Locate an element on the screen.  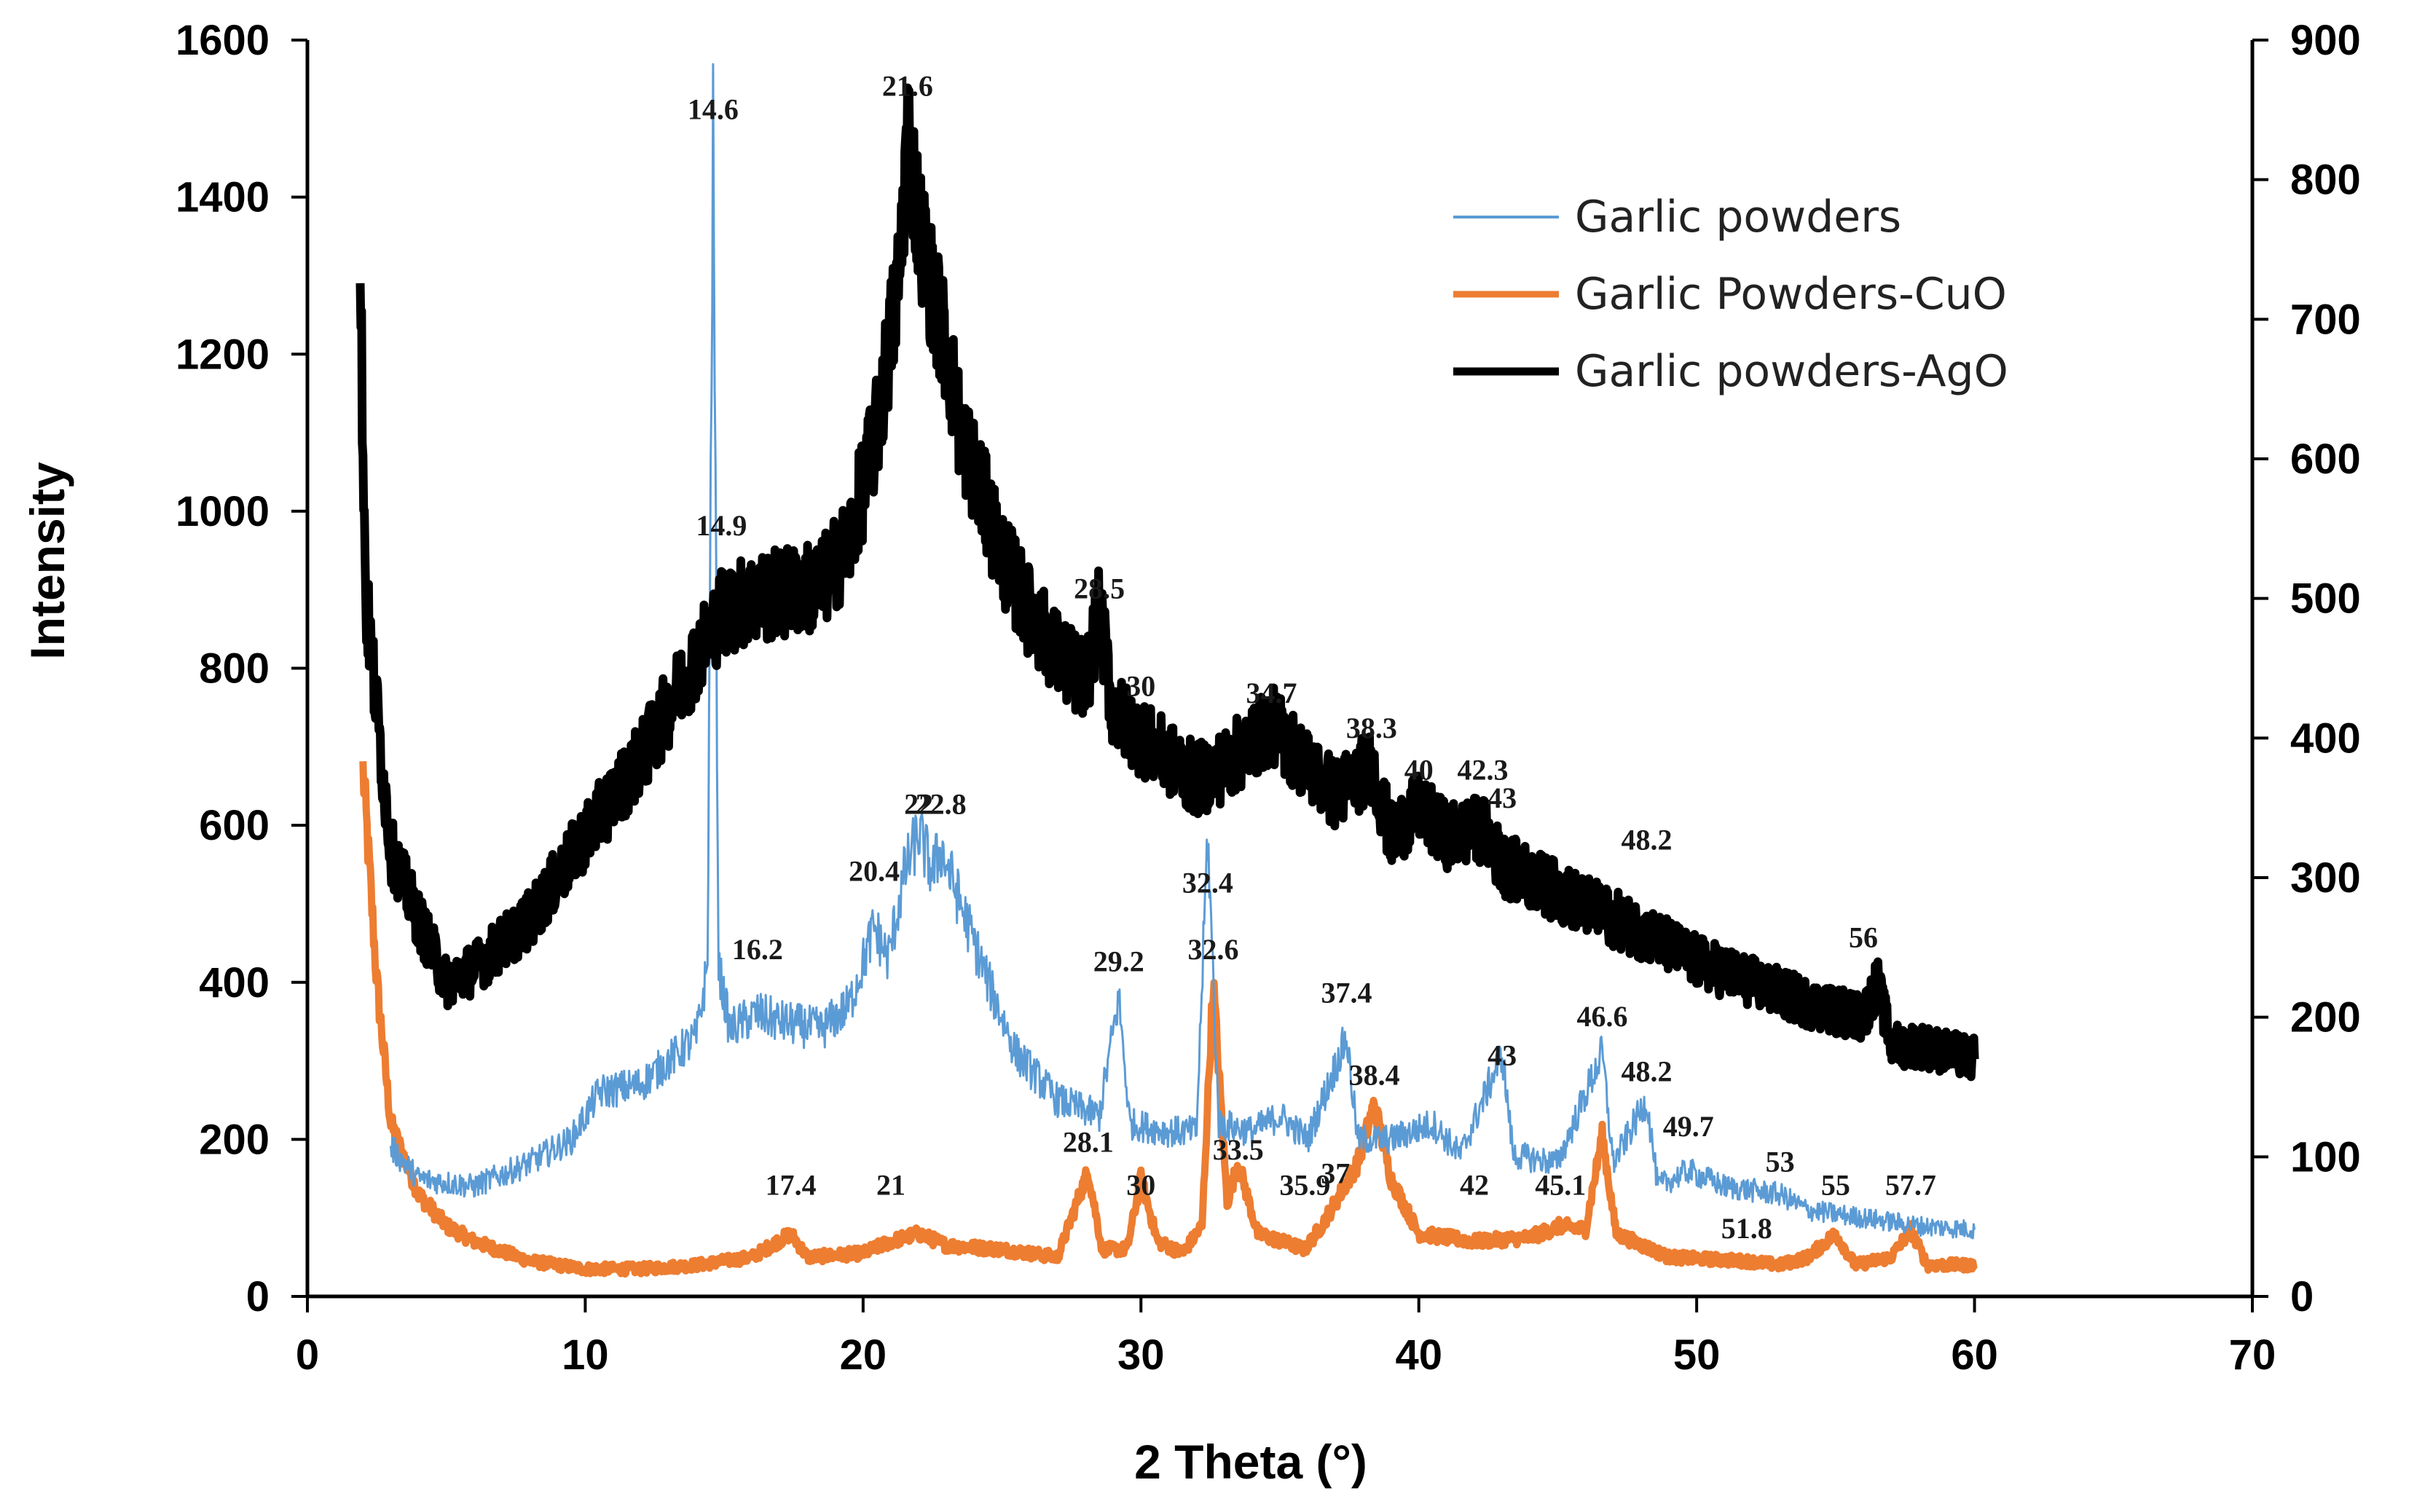
y2-tick-label: 600 is located at coordinates (2325, 459).